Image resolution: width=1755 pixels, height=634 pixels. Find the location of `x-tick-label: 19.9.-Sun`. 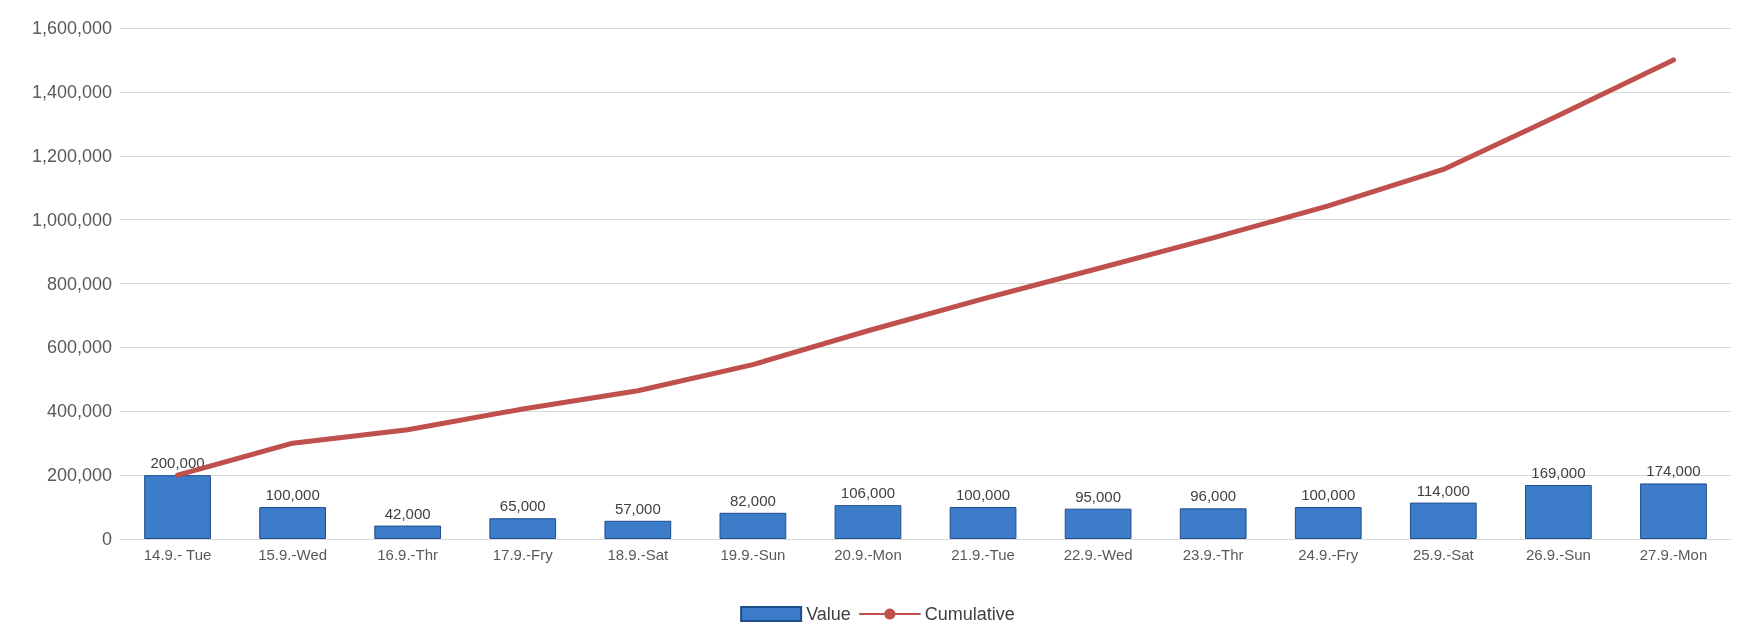

x-tick-label: 19.9.-Sun is located at coordinates (753, 554).